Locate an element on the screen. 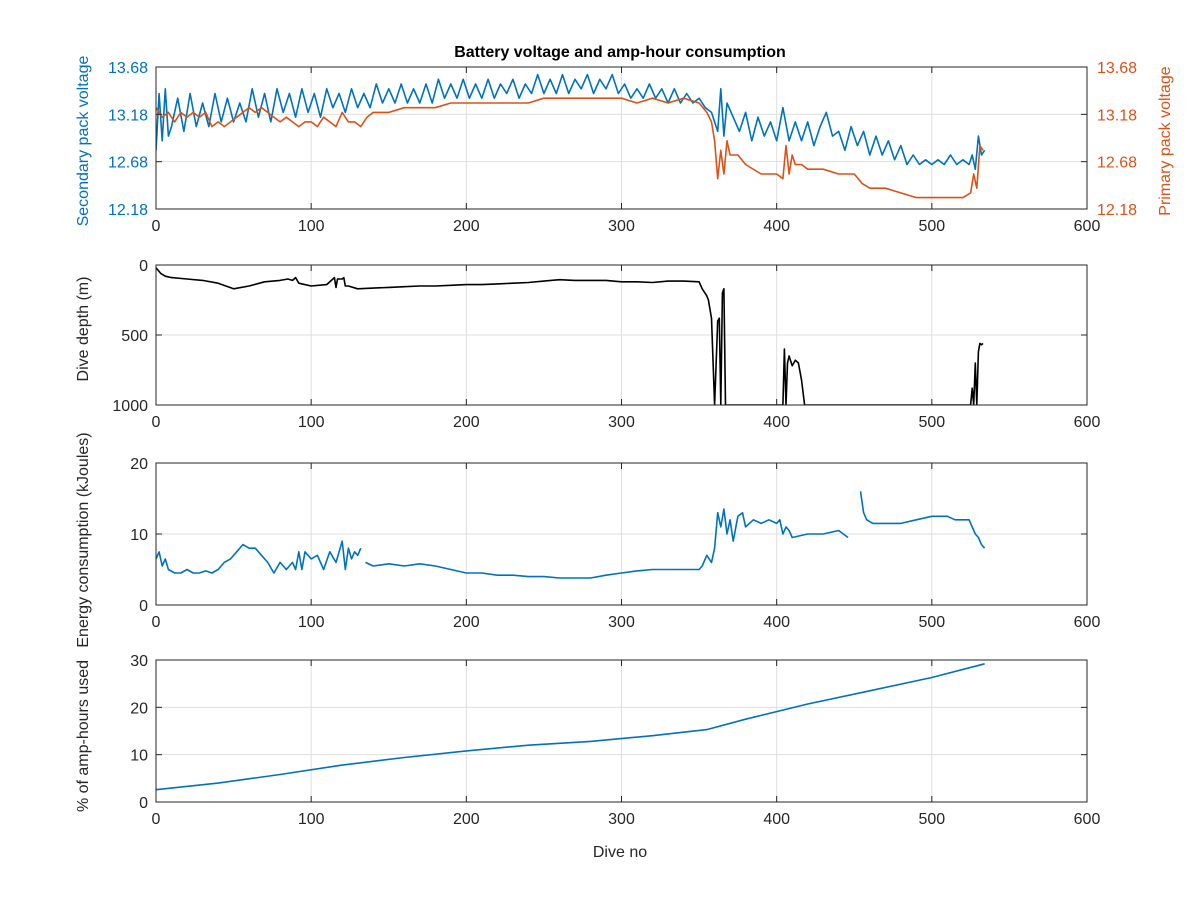 This screenshot has height=900, width=1200. y-axis-label: Dive depth (m) is located at coordinates (83, 329).